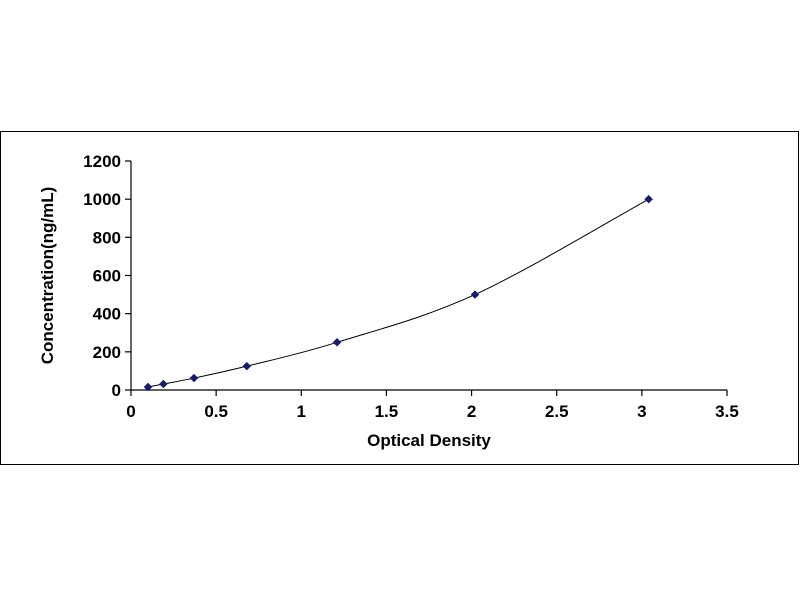 The height and width of the screenshot is (600, 800). What do you see at coordinates (471, 411) in the screenshot?
I see `x-tick-label: 2` at bounding box center [471, 411].